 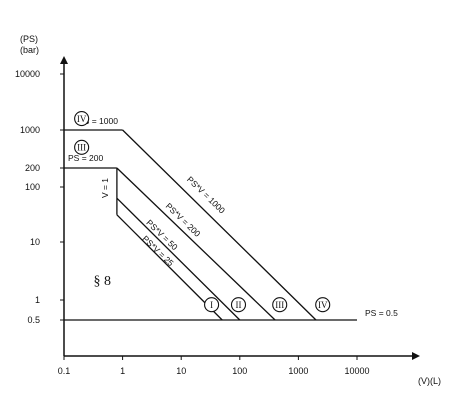 What do you see at coordinates (35, 242) in the screenshot?
I see `y-tick-label: 10` at bounding box center [35, 242].